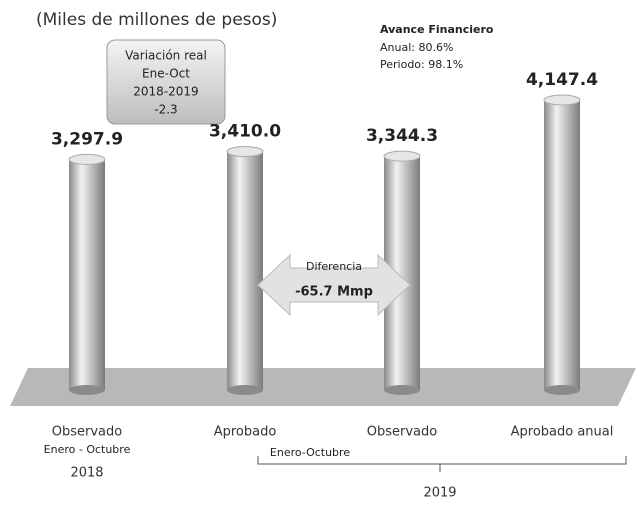 Image resolution: width=636 pixels, height=510 pixels. What do you see at coordinates (439, 493) in the screenshot?
I see `group-label: 2019` at bounding box center [439, 493].